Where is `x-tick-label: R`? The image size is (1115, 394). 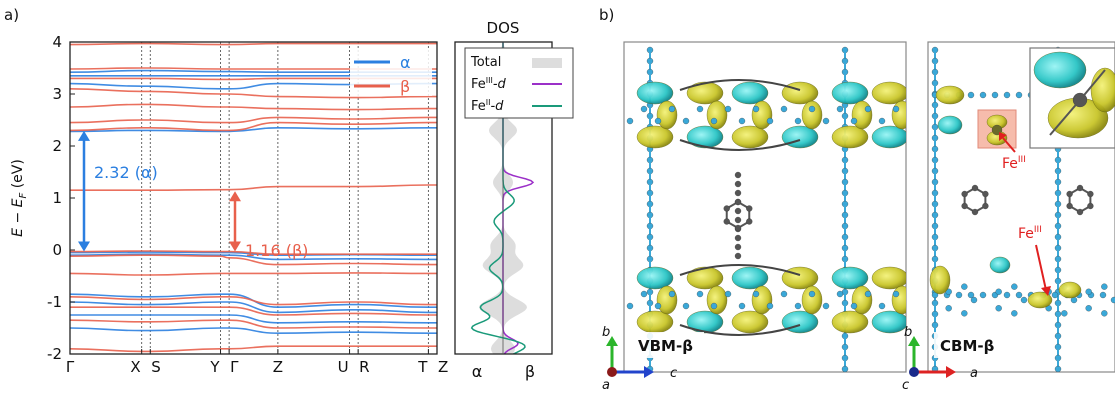
x-tick-label: R is located at coordinates (364, 367).